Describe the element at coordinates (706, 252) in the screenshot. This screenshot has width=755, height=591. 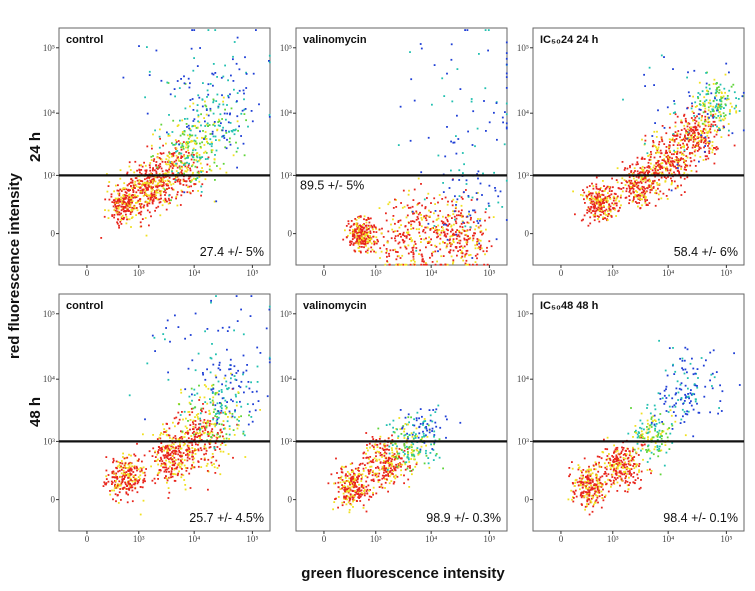
I see `percentage-label: 58.4 +/- 6%` at that location.